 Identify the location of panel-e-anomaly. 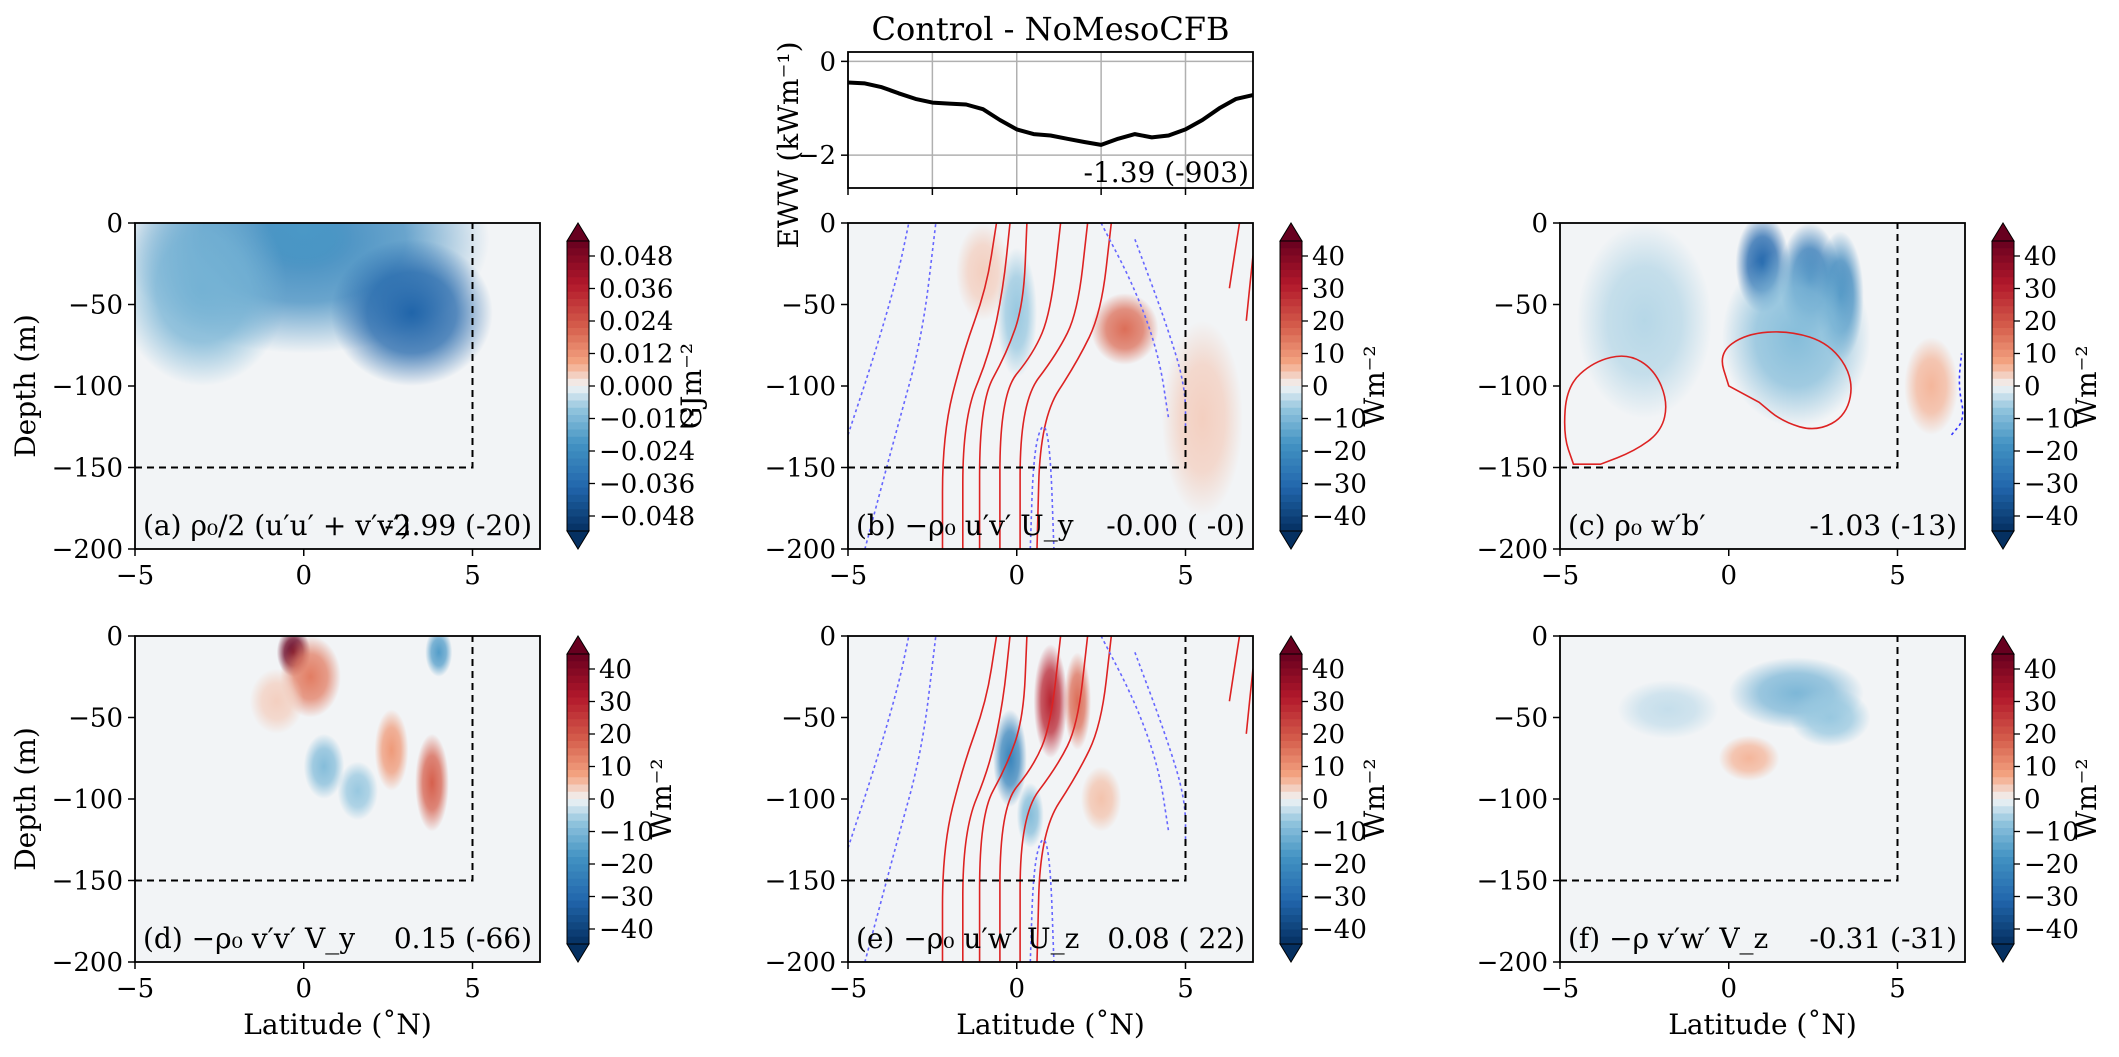
(1030, 815).